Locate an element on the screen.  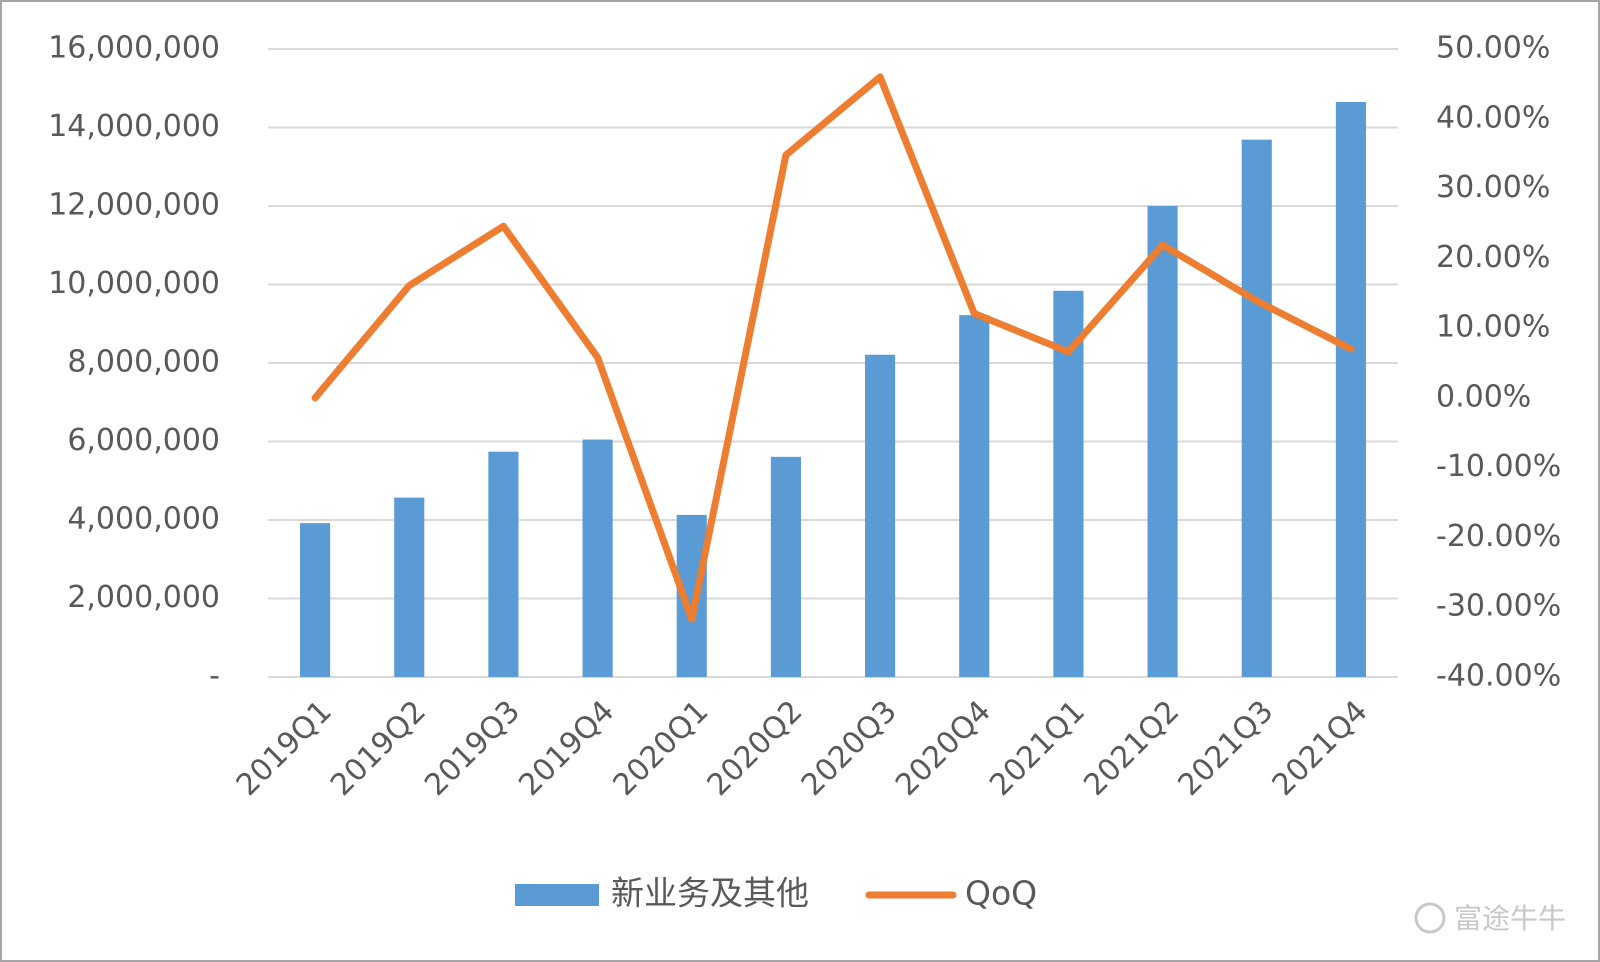
y-tick-label: 10,000,000 is located at coordinates (134, 283).